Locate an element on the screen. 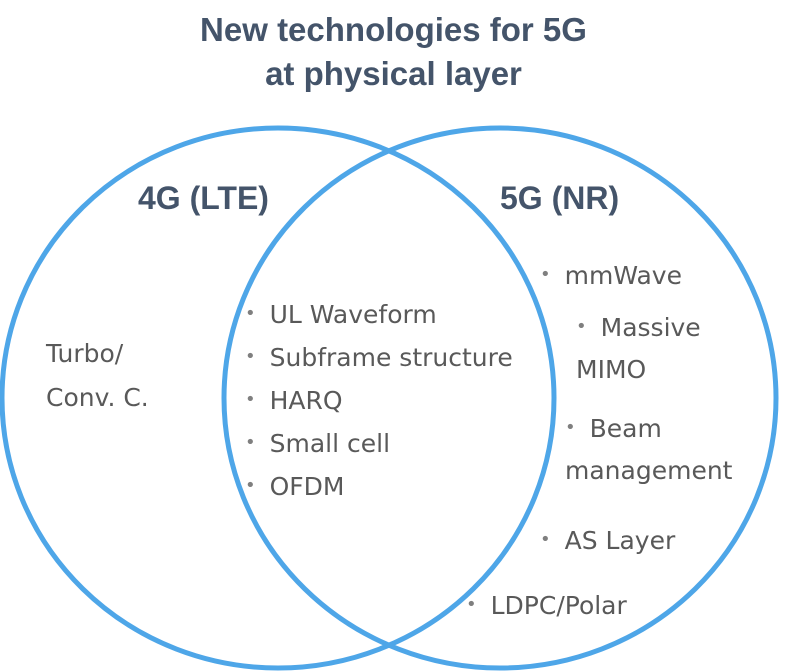  overlap-item: • UL Waveform is located at coordinates (341, 314).